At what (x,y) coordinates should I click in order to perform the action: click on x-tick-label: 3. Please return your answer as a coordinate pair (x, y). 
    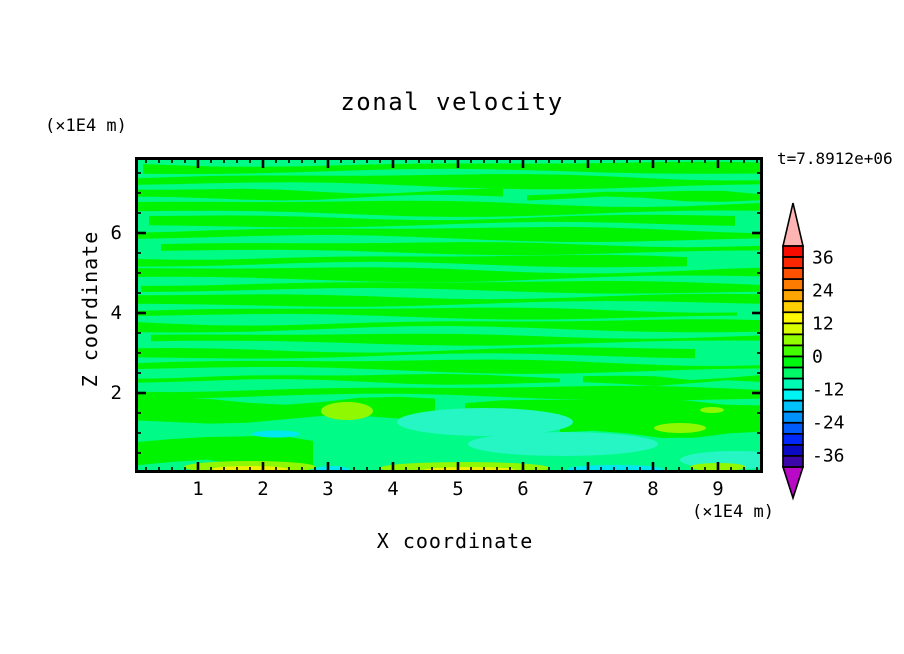
    Looking at the image, I should click on (328, 489).